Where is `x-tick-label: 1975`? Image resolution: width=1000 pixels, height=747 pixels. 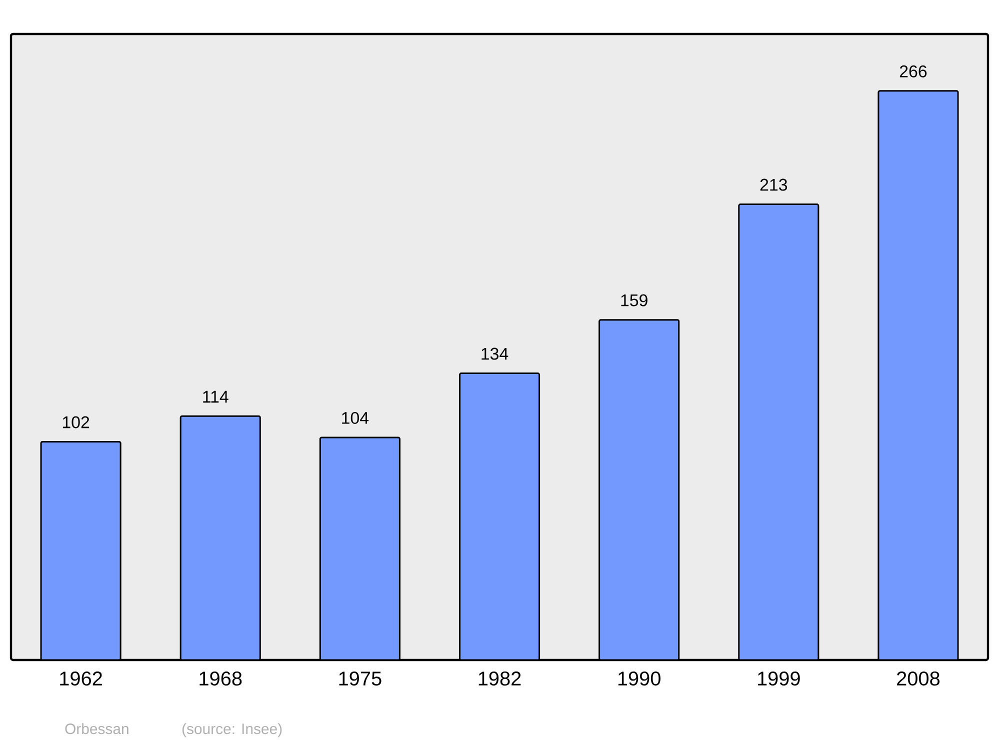
x-tick-label: 1975 is located at coordinates (360, 679).